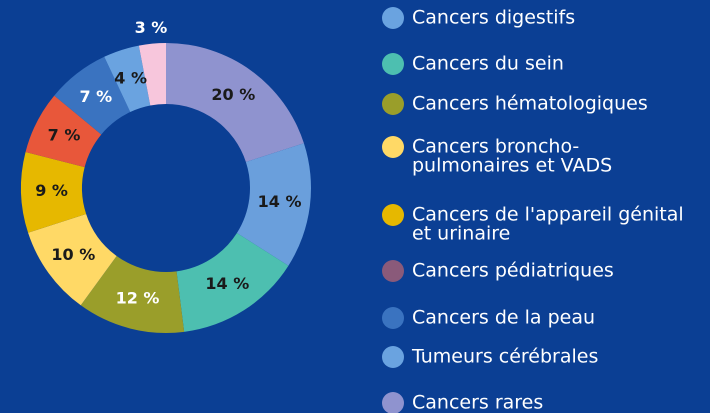 This screenshot has width=710, height=413. What do you see at coordinates (504, 357) in the screenshot?
I see `legend-label: Tumeurs cérébrales` at bounding box center [504, 357].